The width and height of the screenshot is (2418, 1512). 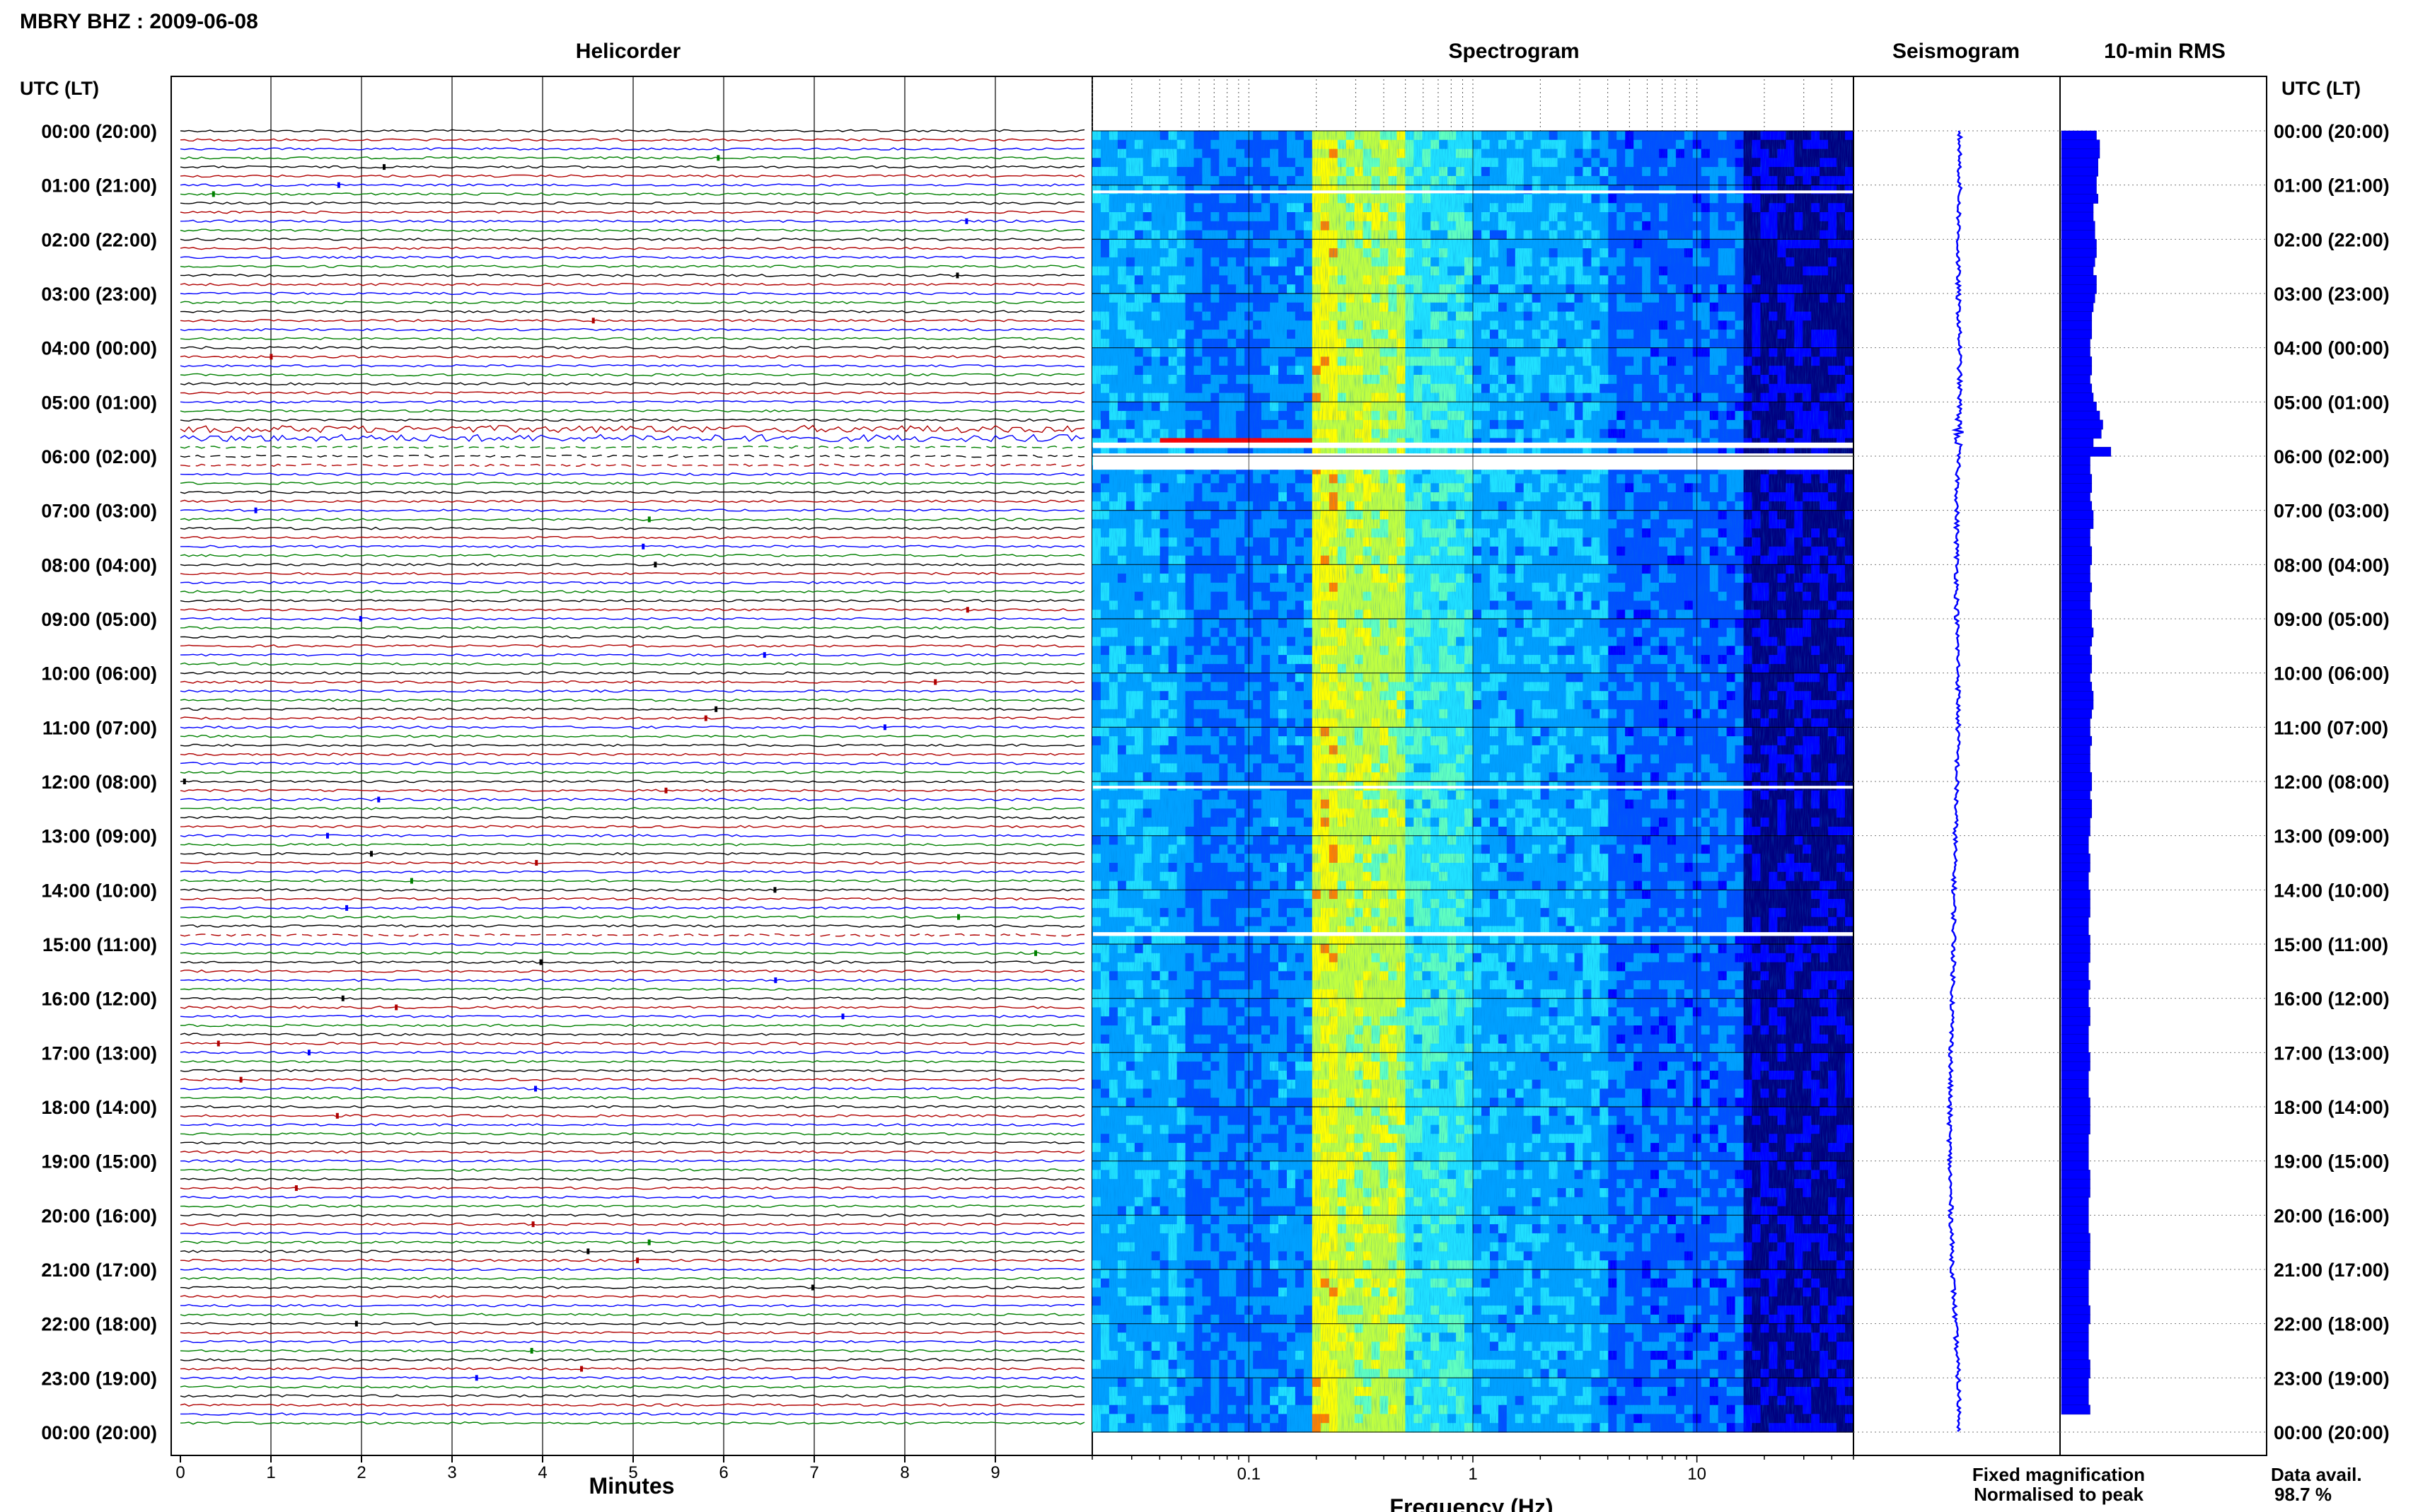 What do you see at coordinates (451, 1472) in the screenshot?
I see `minute-tick-label: 3` at bounding box center [451, 1472].